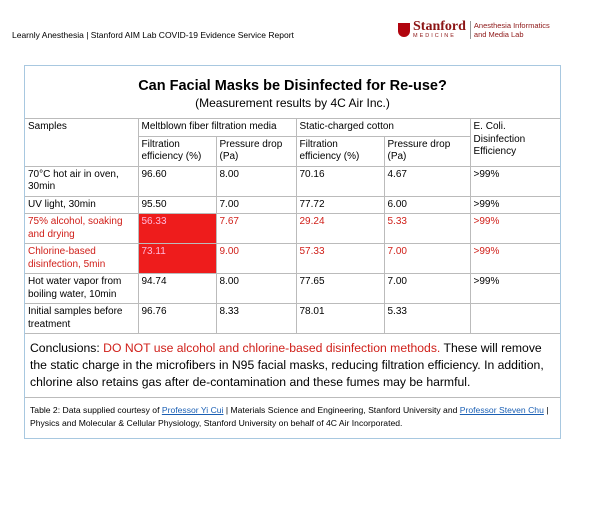  What do you see at coordinates (340, 181) in the screenshot?
I see `value-cell: 70.16` at bounding box center [340, 181].